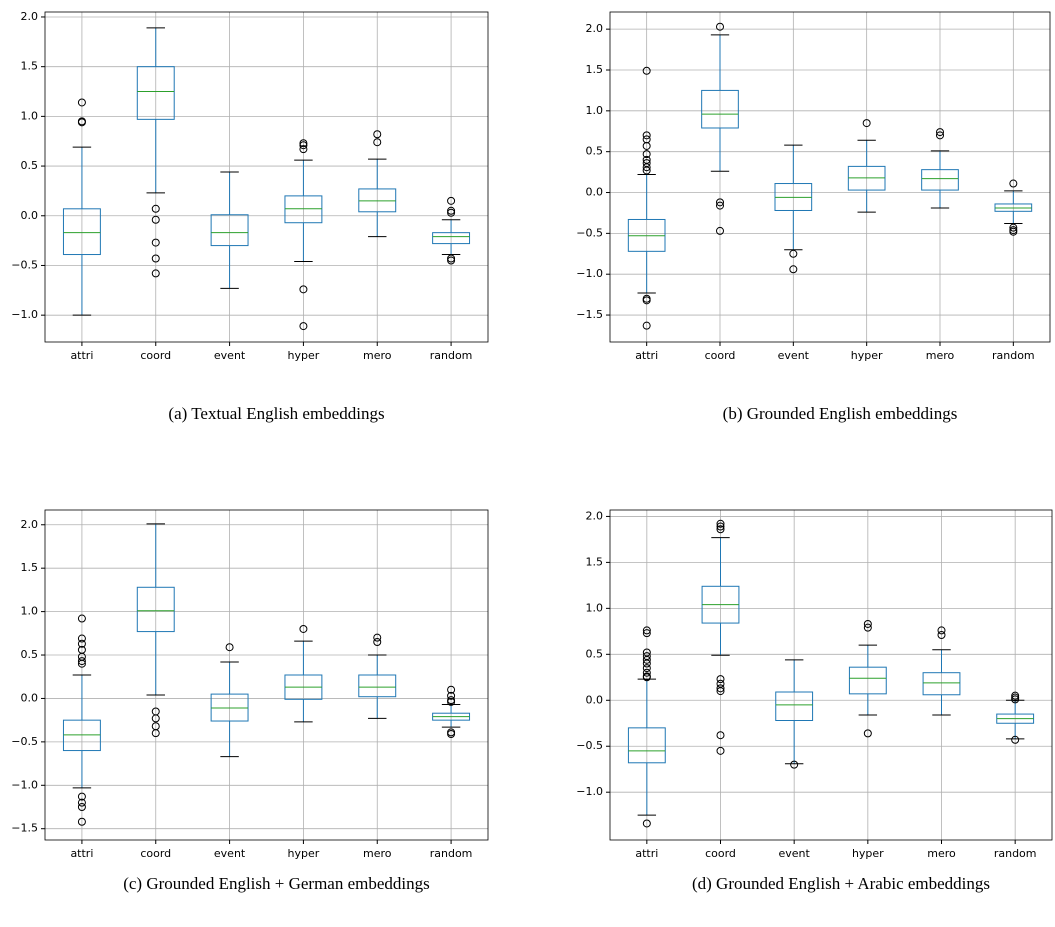 The image size is (1055, 927). I want to click on y-tick-label: 1.0, so click(595, 607).